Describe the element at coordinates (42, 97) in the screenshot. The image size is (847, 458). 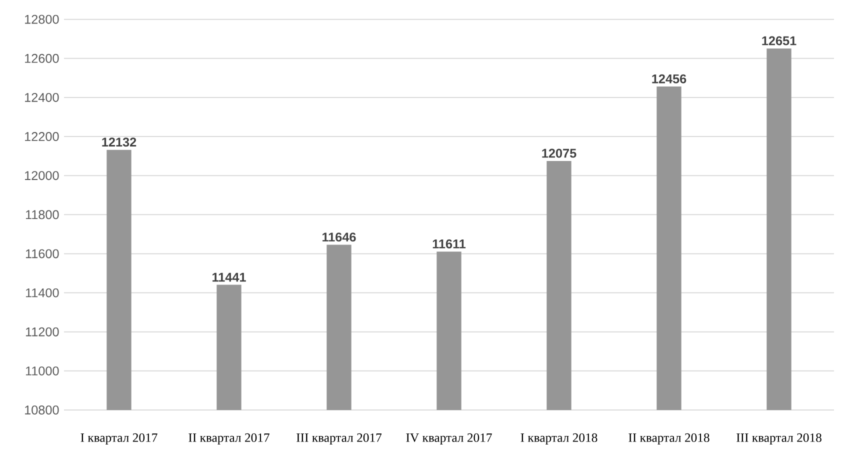
I see `y-tick-label: 12400` at that location.